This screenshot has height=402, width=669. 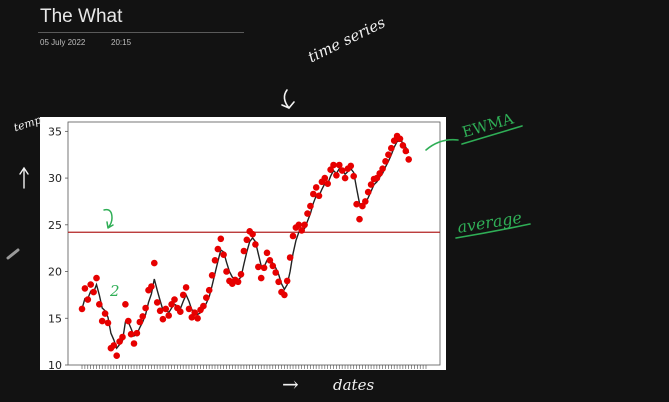 I want to click on y-tick-label: 35, so click(x=55, y=131).